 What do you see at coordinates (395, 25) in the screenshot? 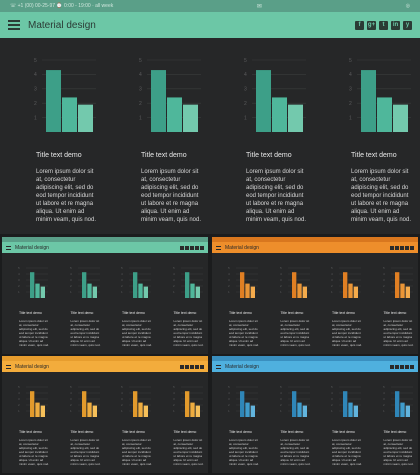
I see `linkedin-icon: in` at bounding box center [395, 25].